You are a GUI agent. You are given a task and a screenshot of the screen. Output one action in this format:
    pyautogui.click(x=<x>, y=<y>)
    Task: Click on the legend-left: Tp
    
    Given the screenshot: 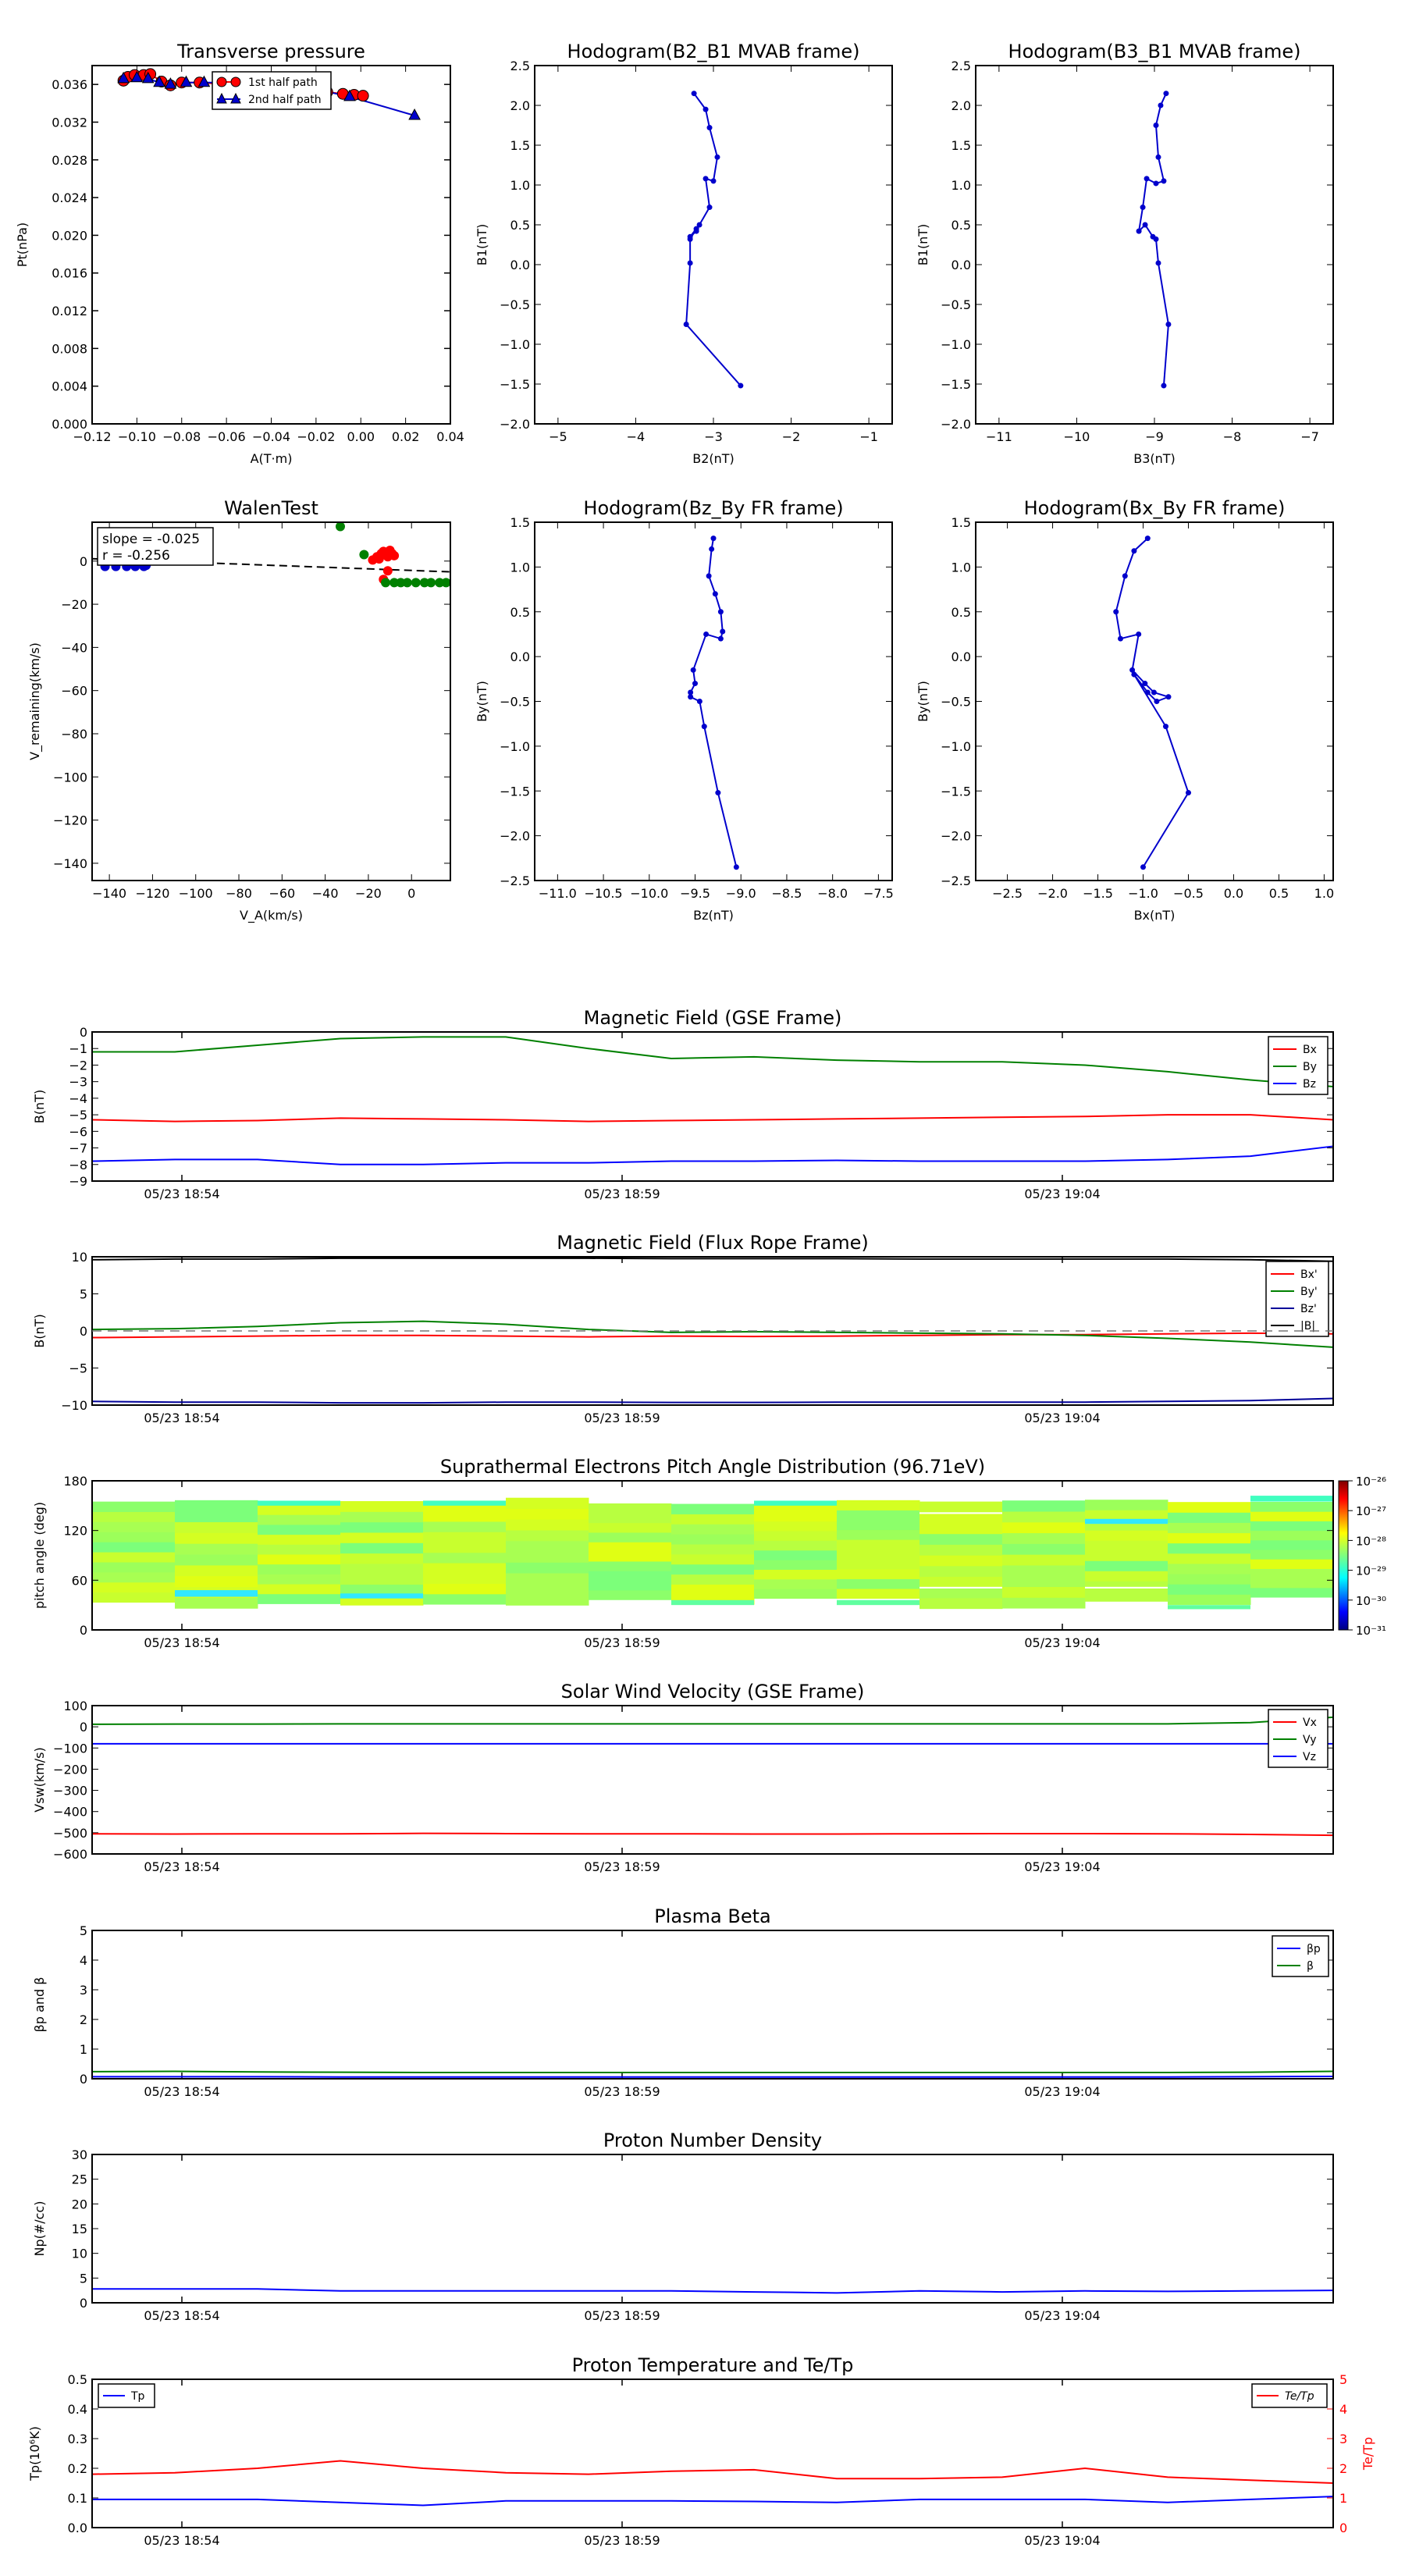 What is the action you would take?
    pyautogui.click(x=127, y=2395)
    